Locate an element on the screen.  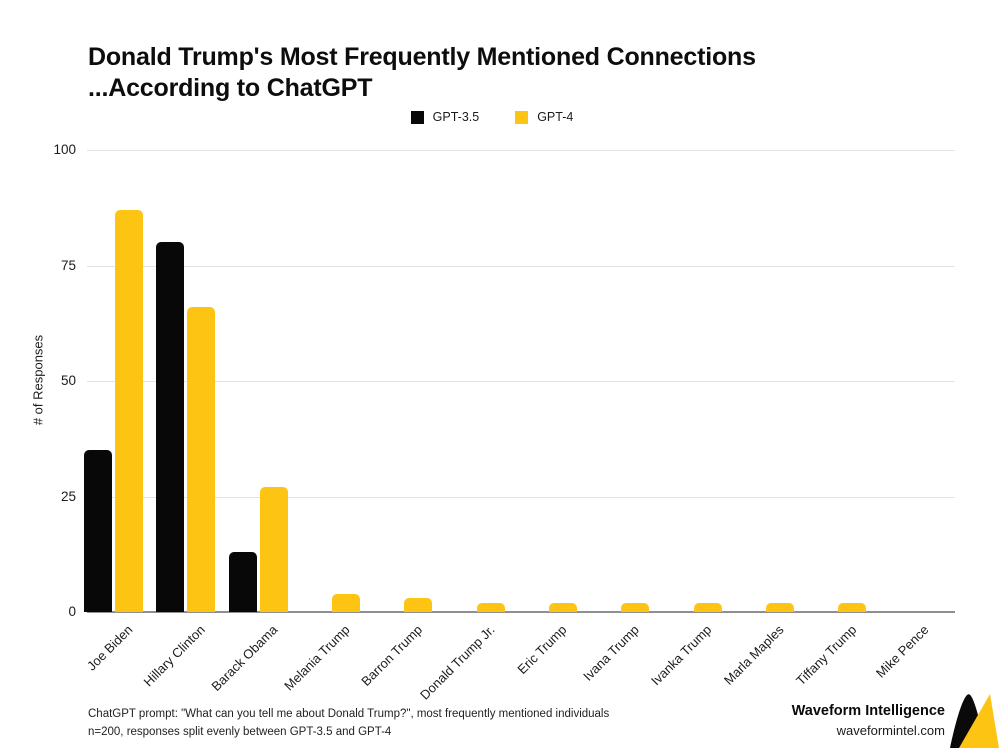
waveform-logo-icon is located at coordinates (974, 721).